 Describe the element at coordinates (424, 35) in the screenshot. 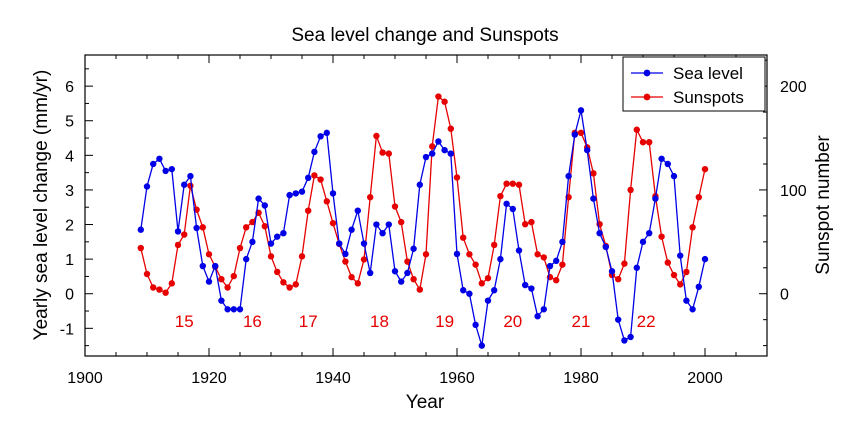

I see `chart-title: Sea level change and Sunspots` at that location.